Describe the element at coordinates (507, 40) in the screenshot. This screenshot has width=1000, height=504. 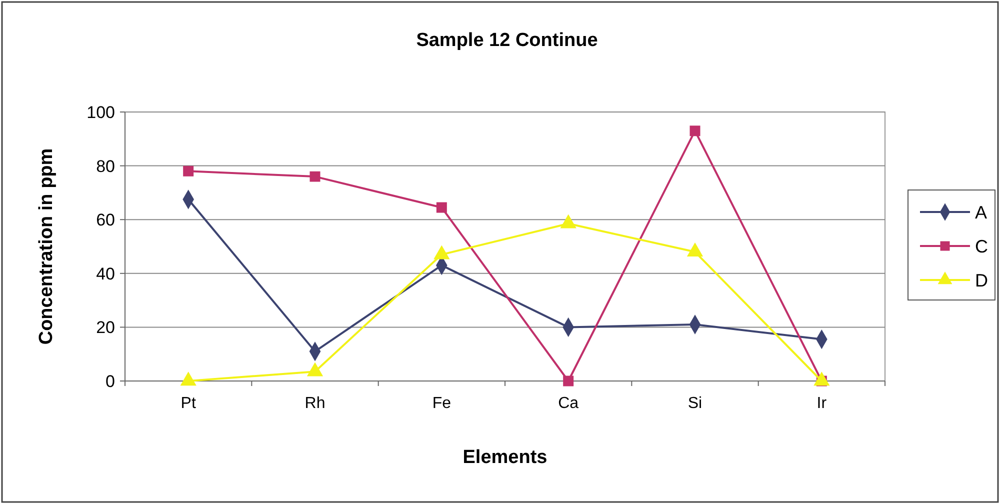
I see `chart-title: Sample 12 Continue` at that location.